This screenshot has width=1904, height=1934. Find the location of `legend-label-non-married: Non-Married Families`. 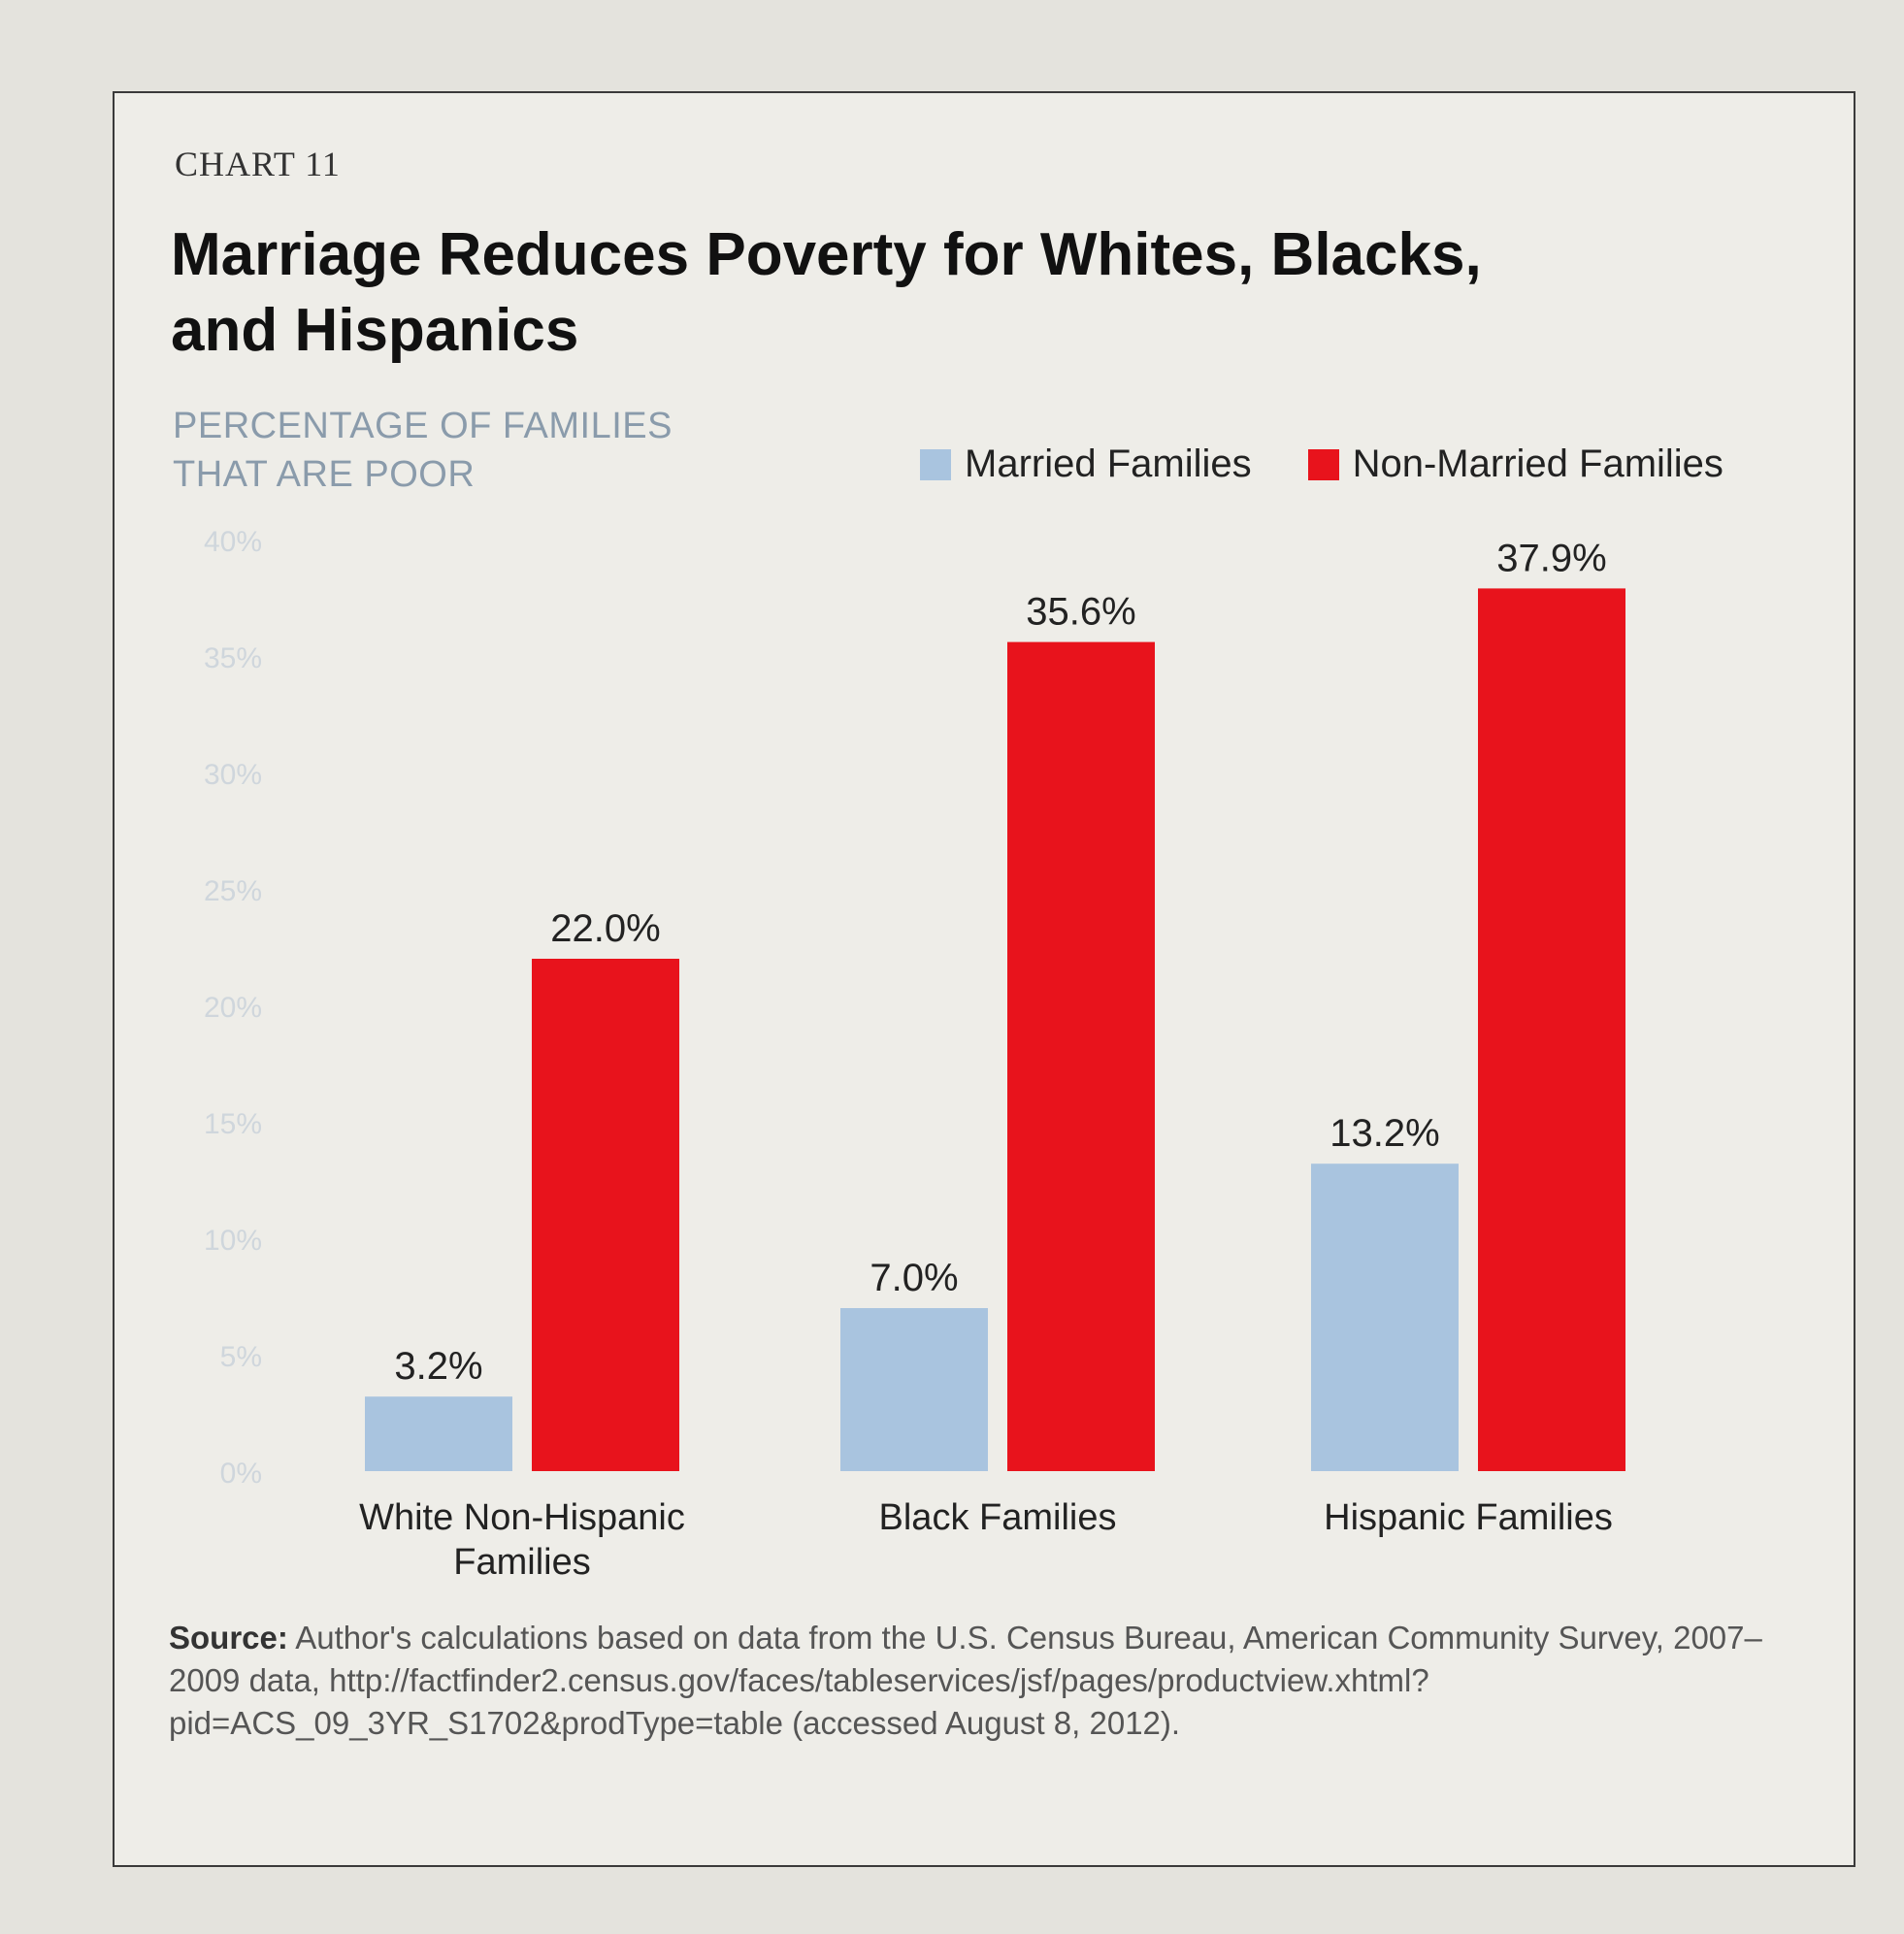

legend-label-non-married: Non-Married Families is located at coordinates (1537, 464).